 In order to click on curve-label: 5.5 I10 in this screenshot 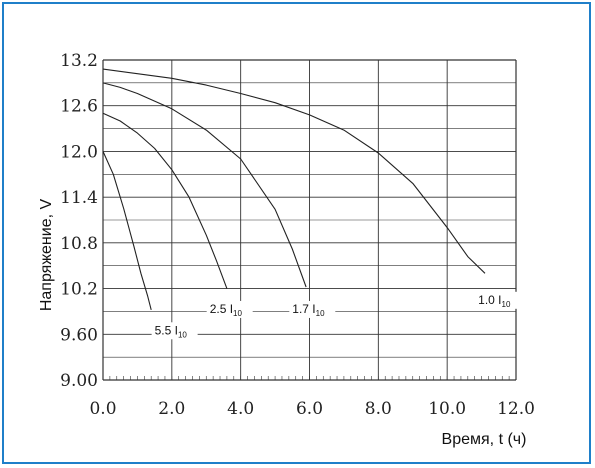, I will do `click(171, 331)`.